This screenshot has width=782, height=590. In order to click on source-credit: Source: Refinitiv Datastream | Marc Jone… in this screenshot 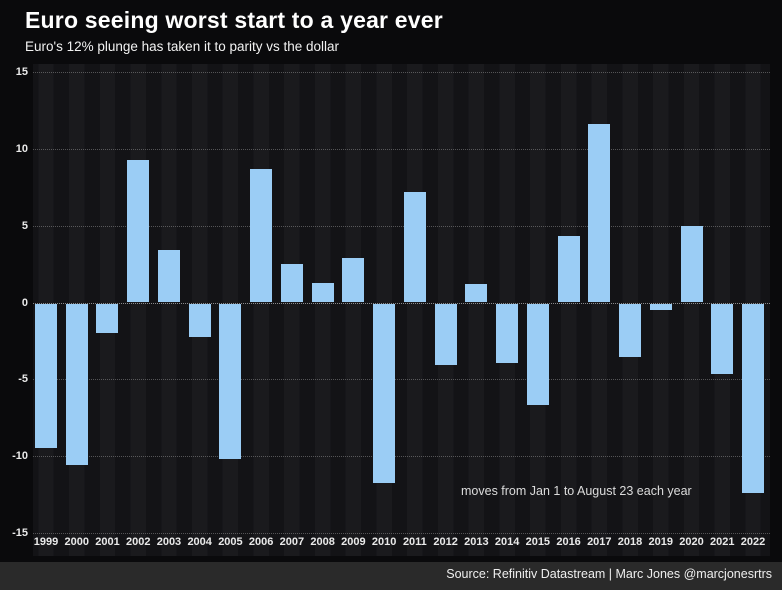, I will do `click(609, 574)`.